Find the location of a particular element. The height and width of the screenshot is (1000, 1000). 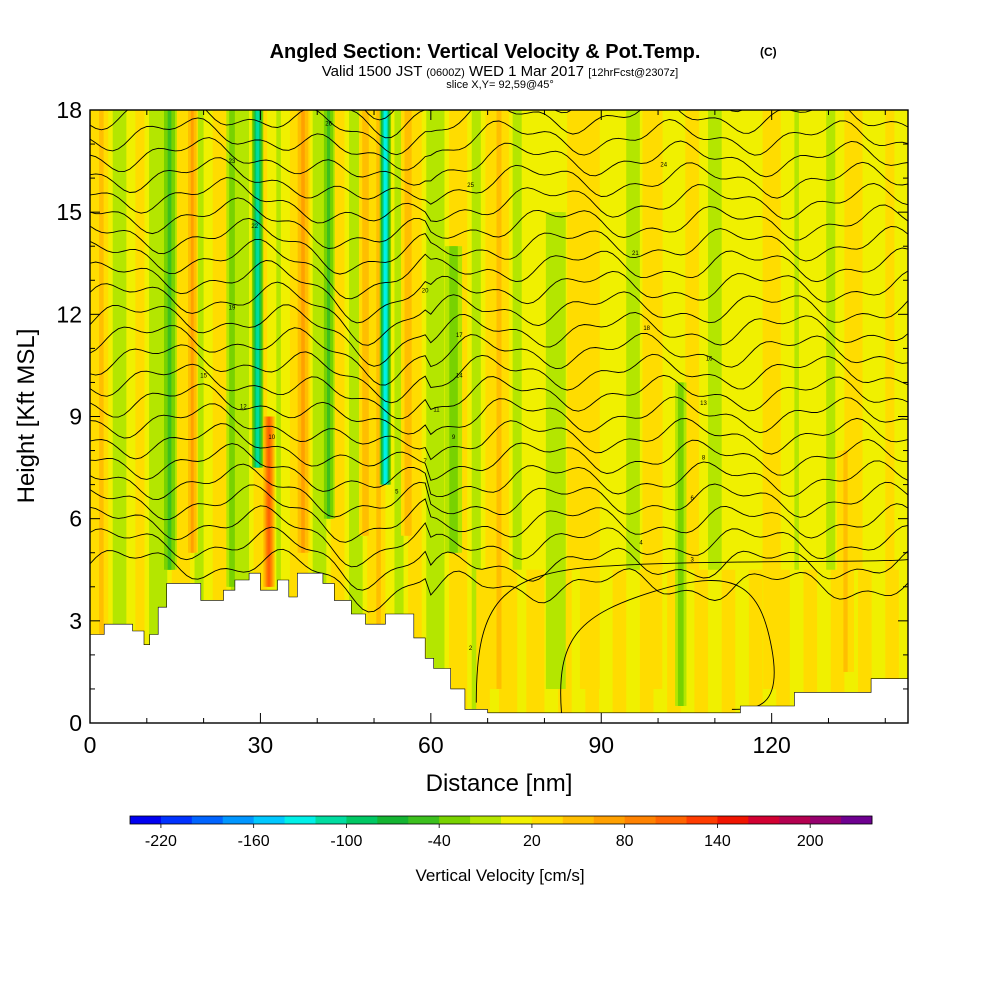

theta-contour-label: 12 is located at coordinates (243, 407).